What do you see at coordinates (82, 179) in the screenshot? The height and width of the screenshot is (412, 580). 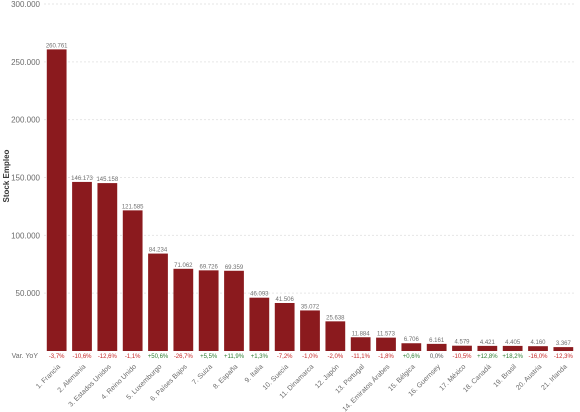 I see `data-label: 146.173` at bounding box center [82, 179].